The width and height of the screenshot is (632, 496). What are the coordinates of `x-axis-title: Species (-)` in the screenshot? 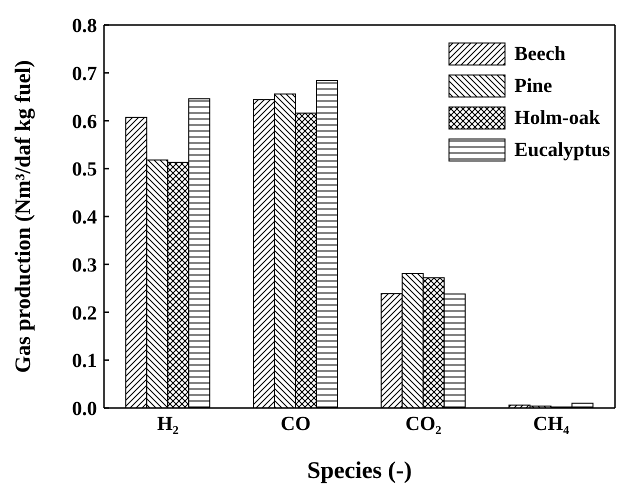 It's located at (359, 471).